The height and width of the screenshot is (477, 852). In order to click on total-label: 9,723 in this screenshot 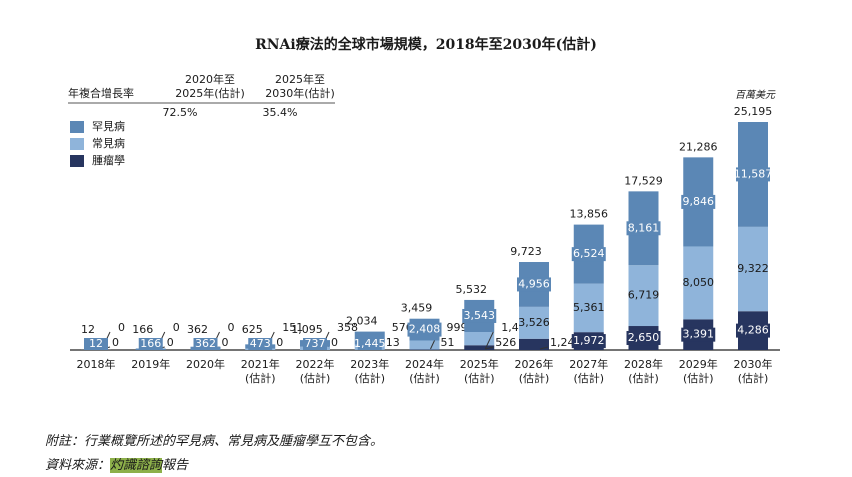, I will do `click(526, 251)`.